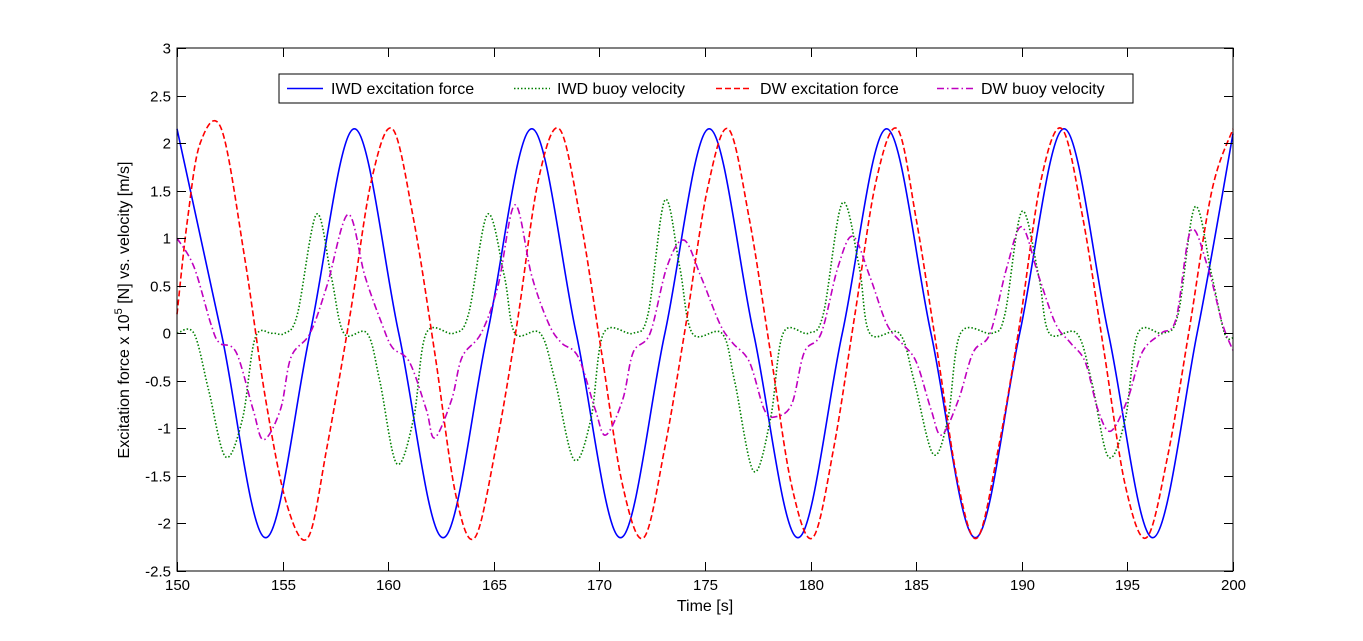 This screenshot has width=1363, height=641. I want to click on legend-label-iwd-buoy-velocity: IWD buoy velocity, so click(621, 89).